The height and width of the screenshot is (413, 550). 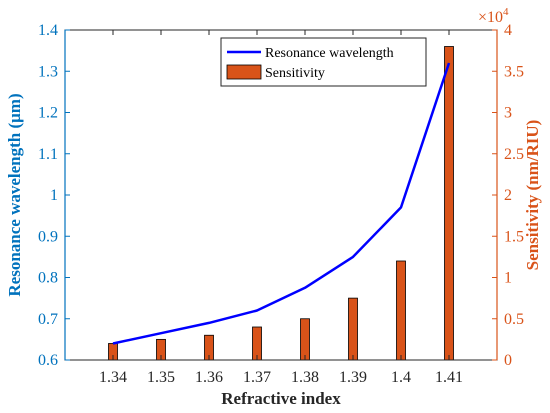 I want to click on x-tick-label: 1.4, so click(x=401, y=377).